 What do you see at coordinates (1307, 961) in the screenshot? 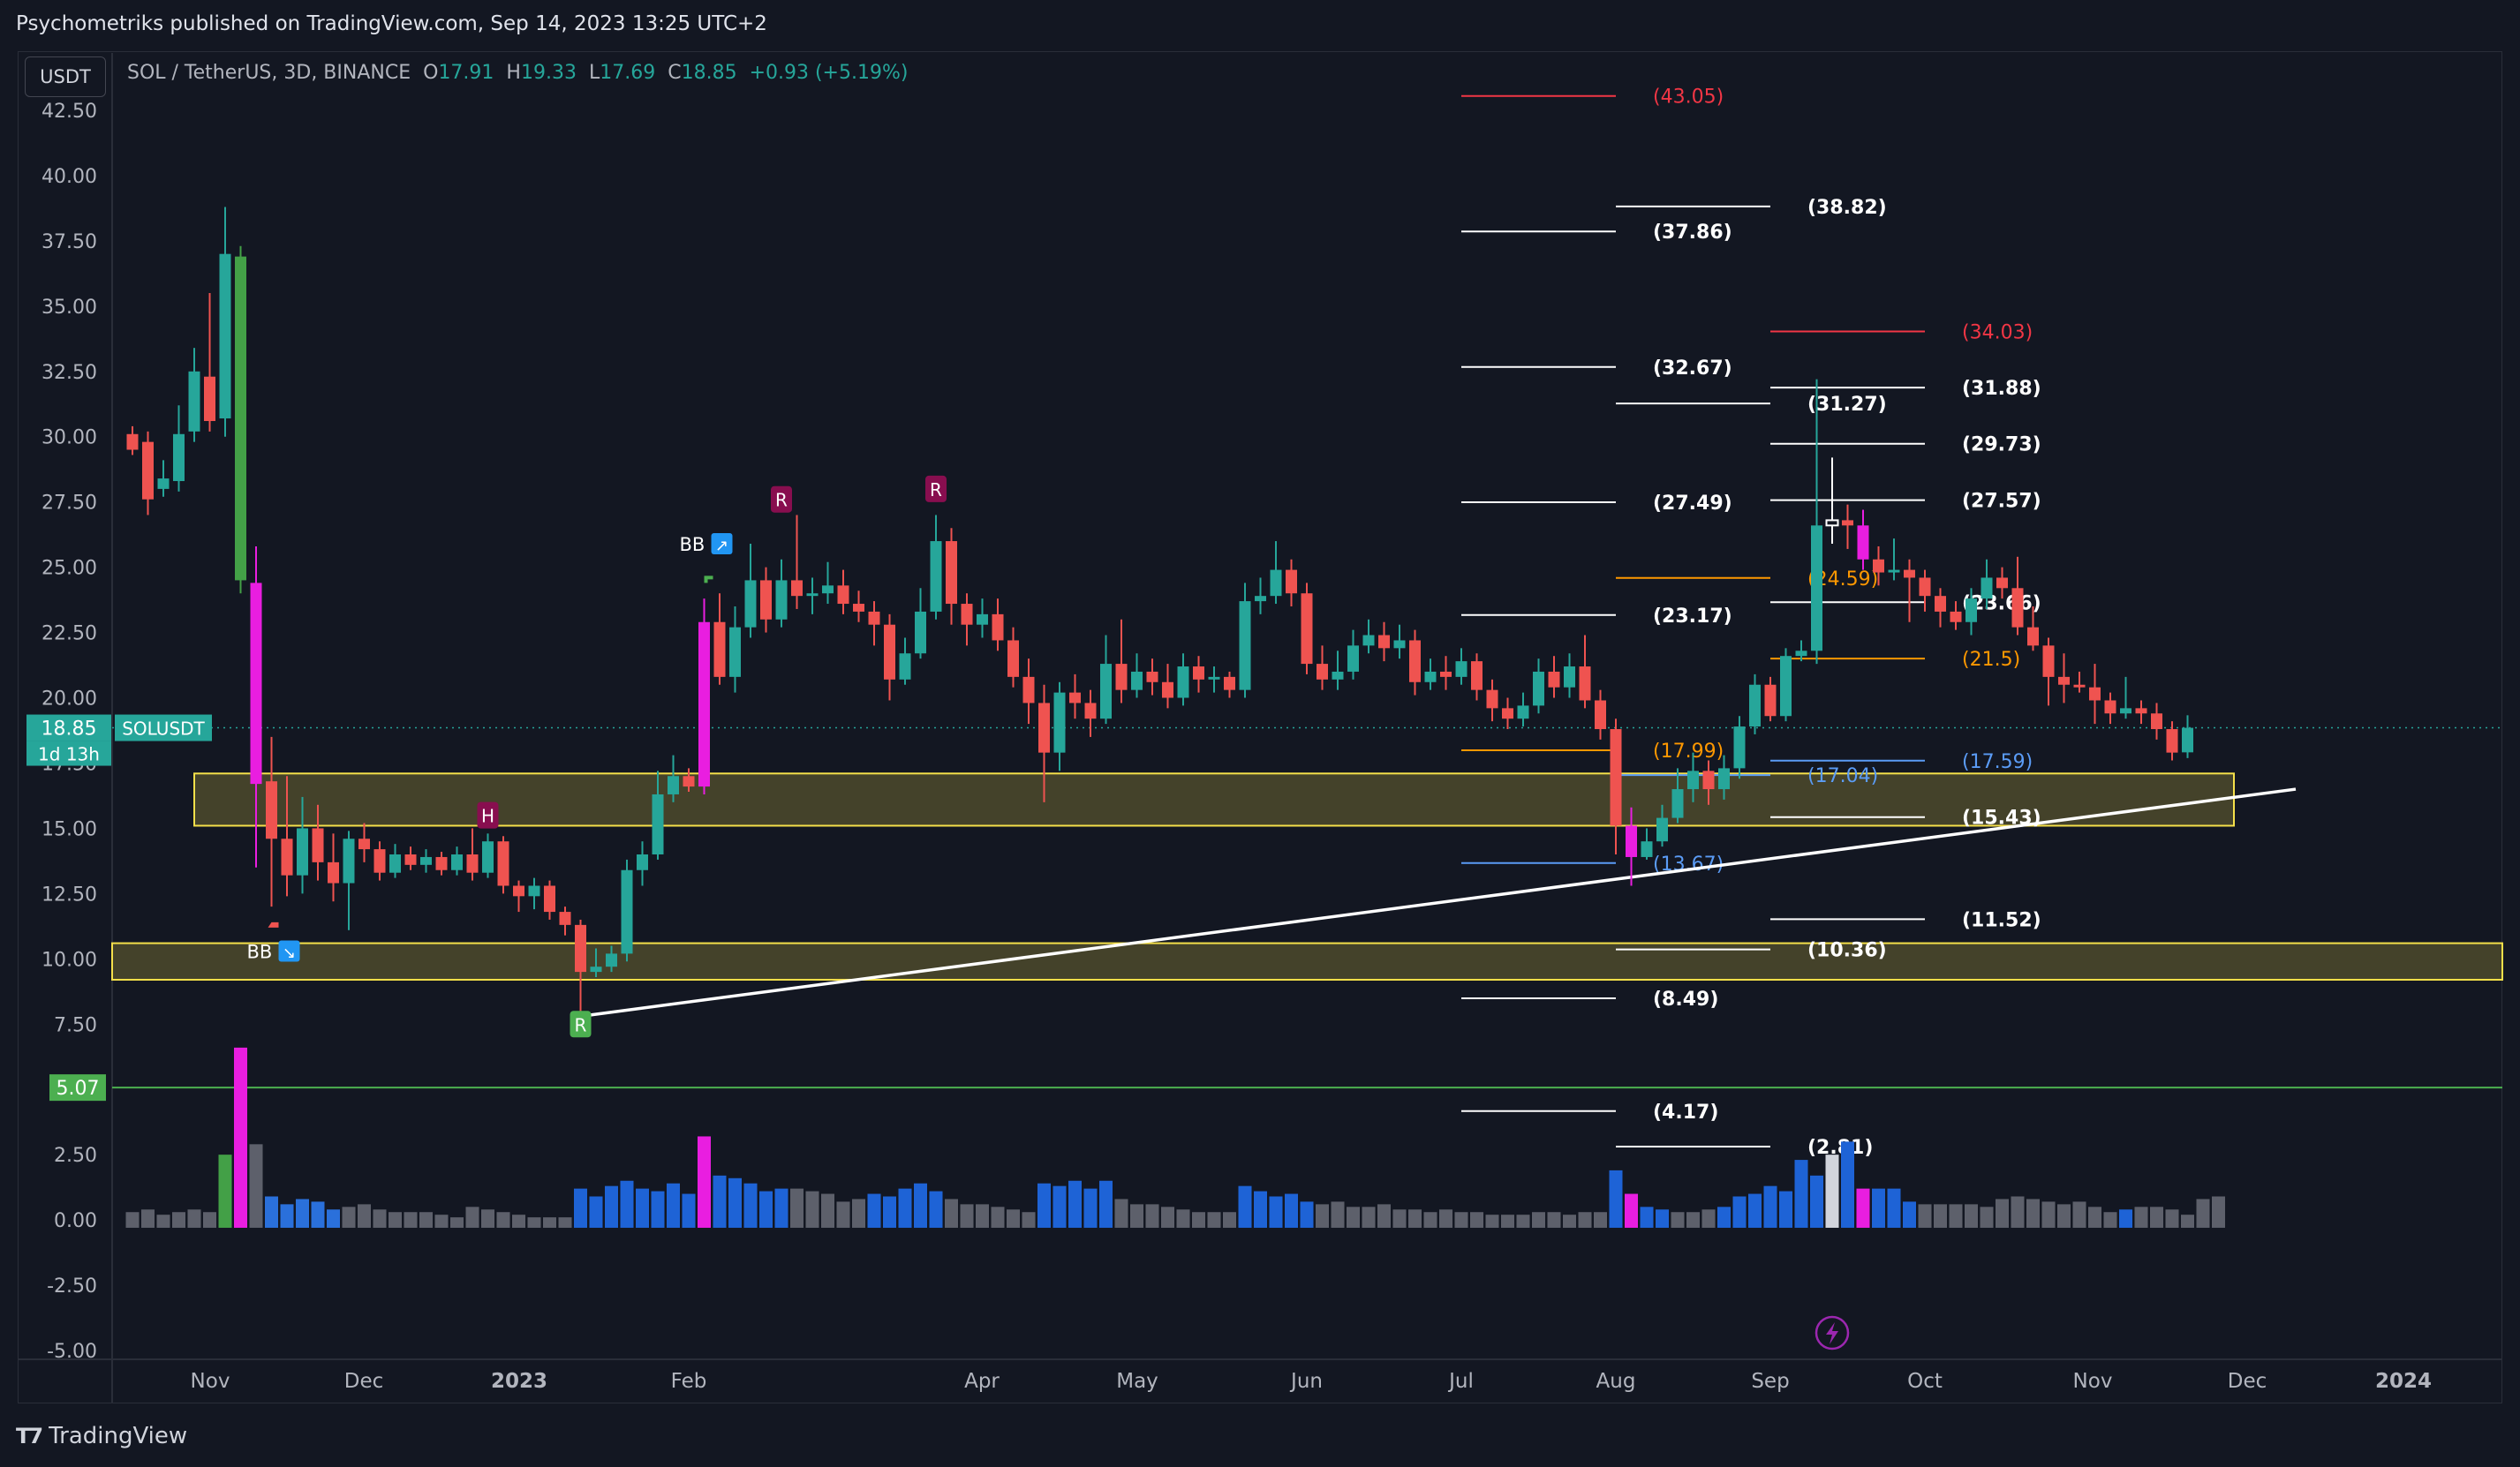
I see `support-zone` at bounding box center [1307, 961].